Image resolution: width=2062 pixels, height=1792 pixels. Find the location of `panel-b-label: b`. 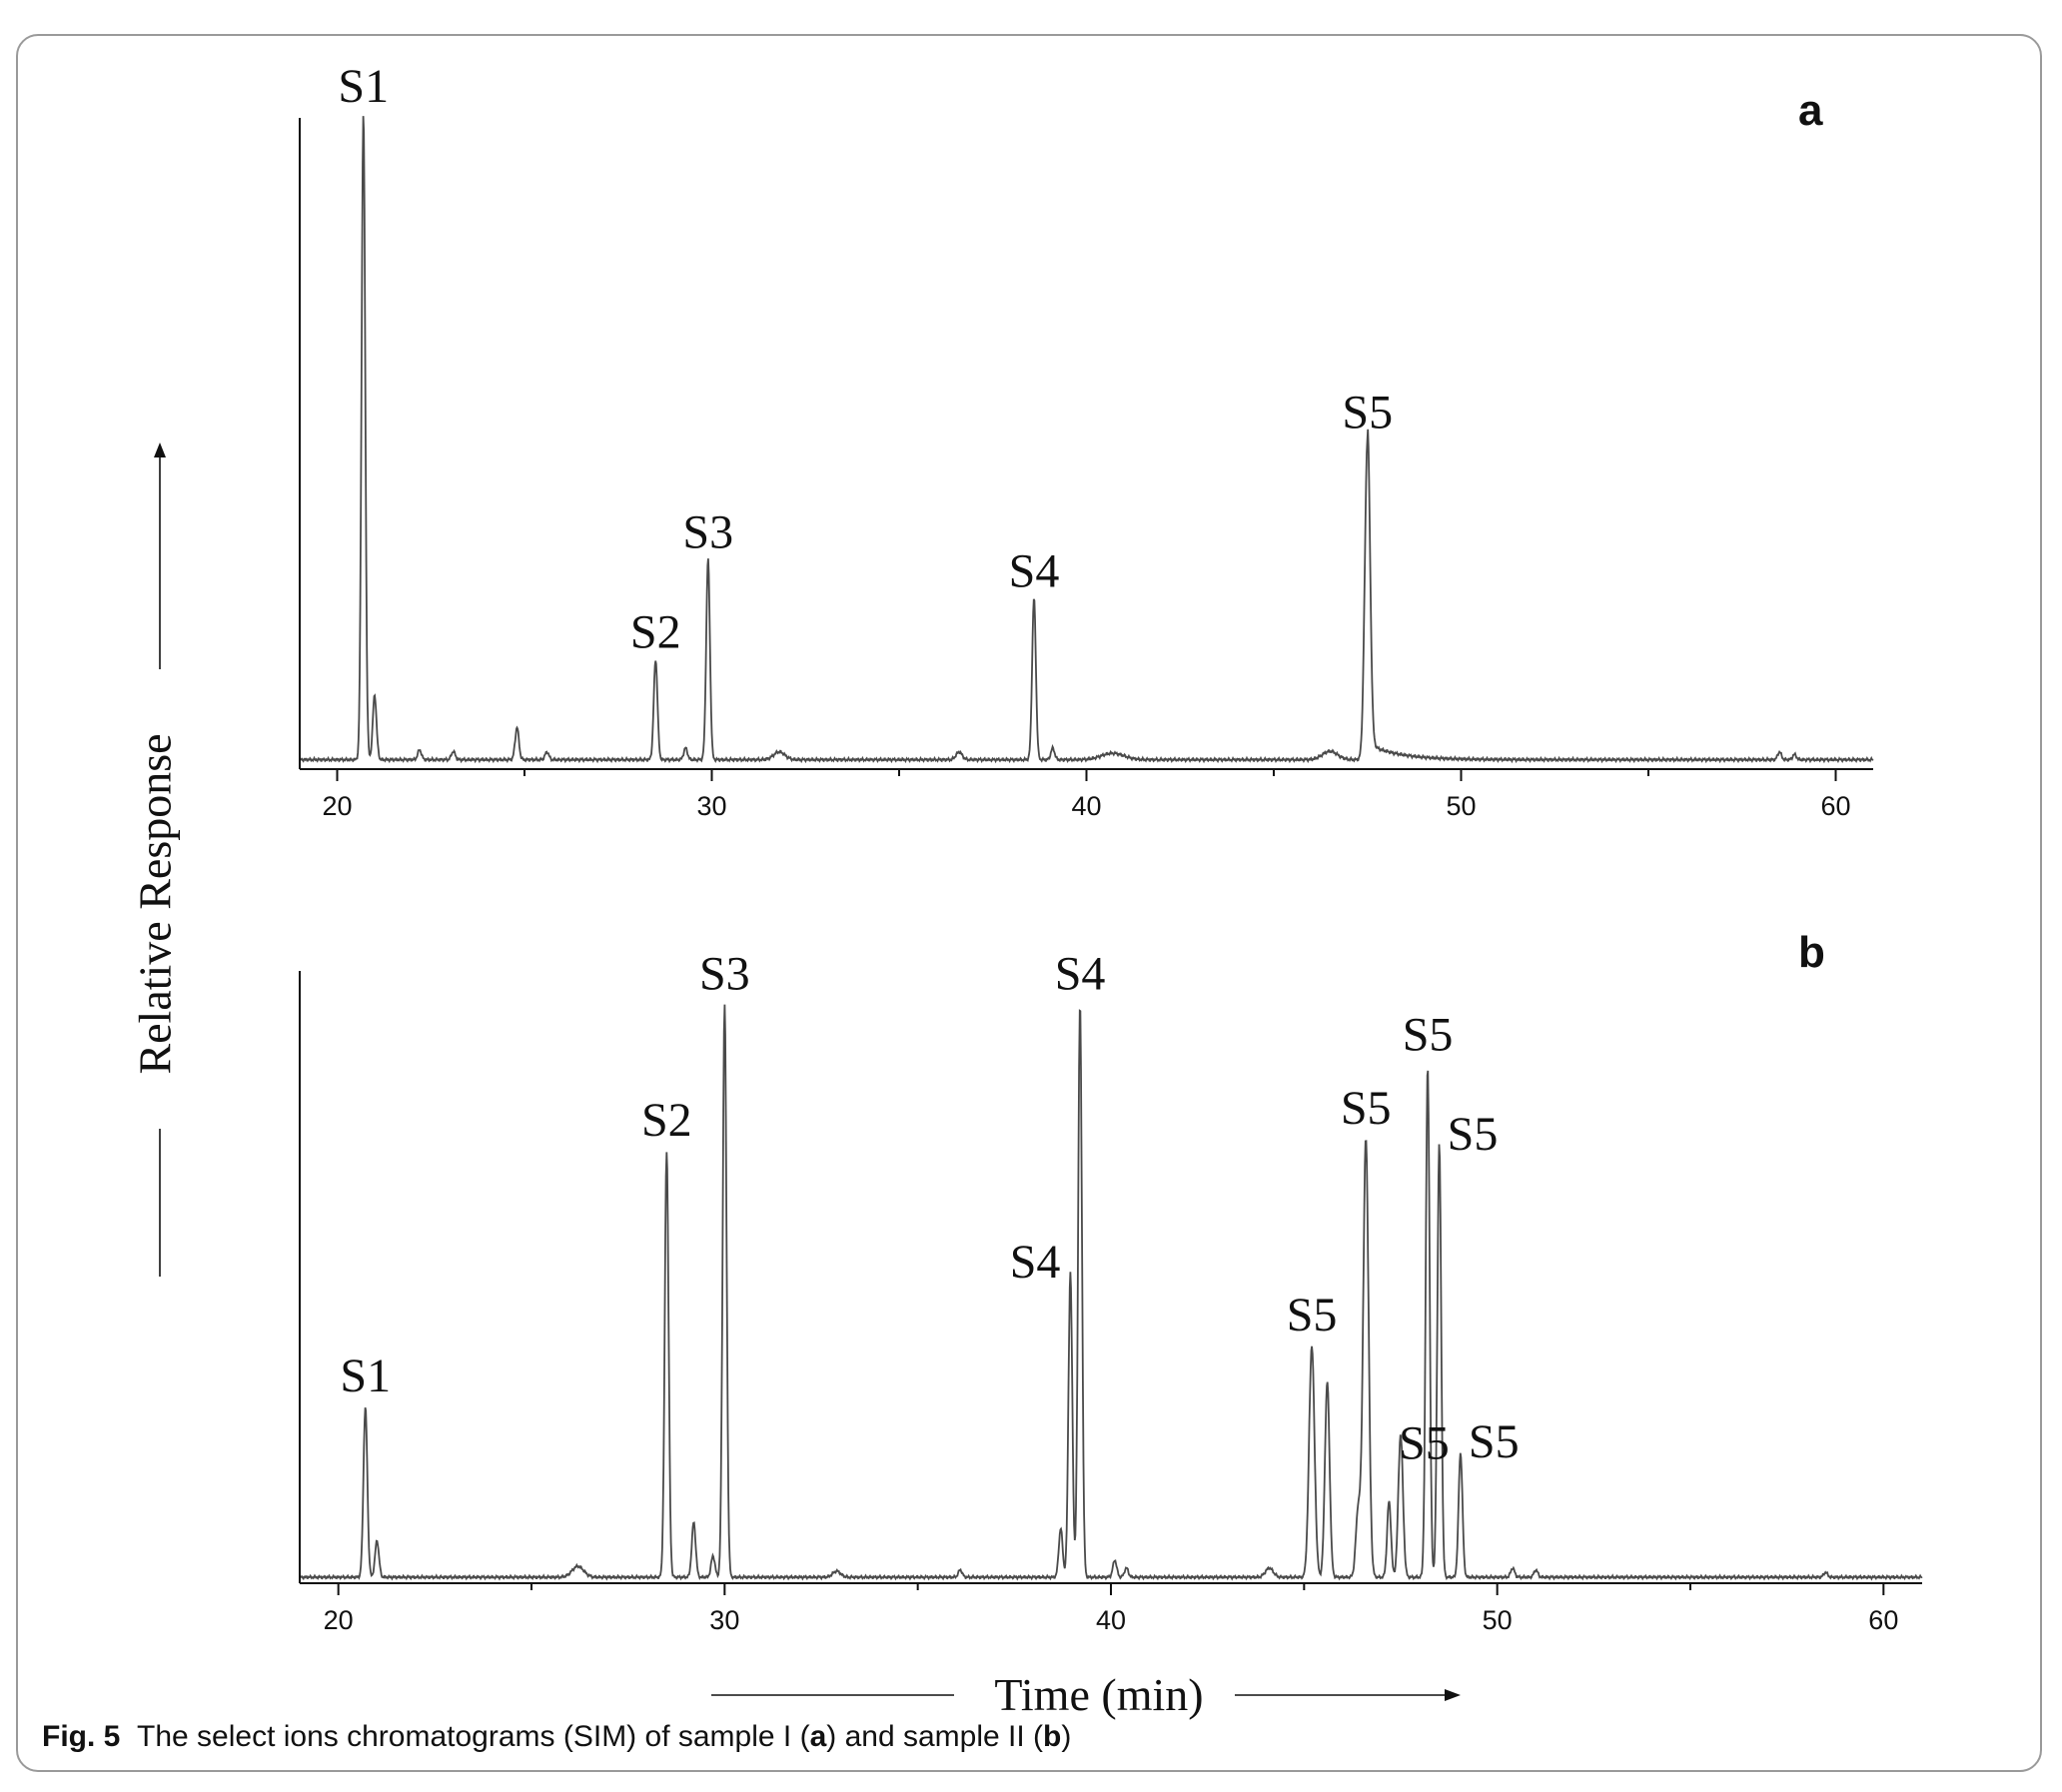

panel-b-label: b is located at coordinates (1811, 952).